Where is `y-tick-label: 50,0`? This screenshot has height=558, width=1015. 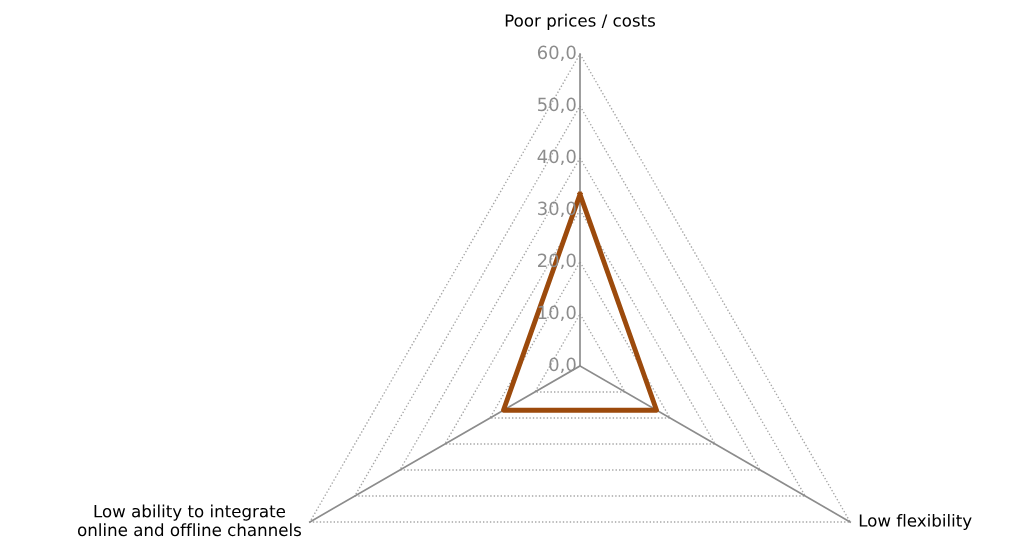 y-tick-label: 50,0 is located at coordinates (557, 105).